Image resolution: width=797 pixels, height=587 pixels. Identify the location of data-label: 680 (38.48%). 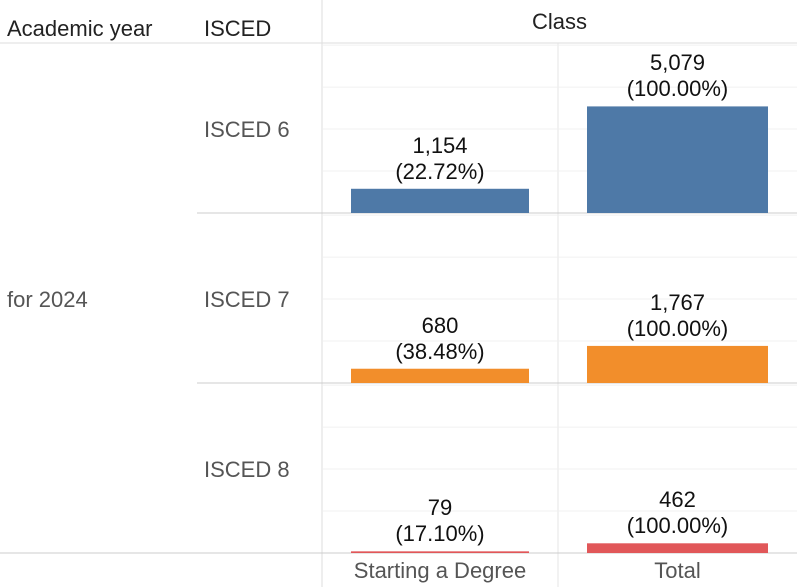
(440, 339).